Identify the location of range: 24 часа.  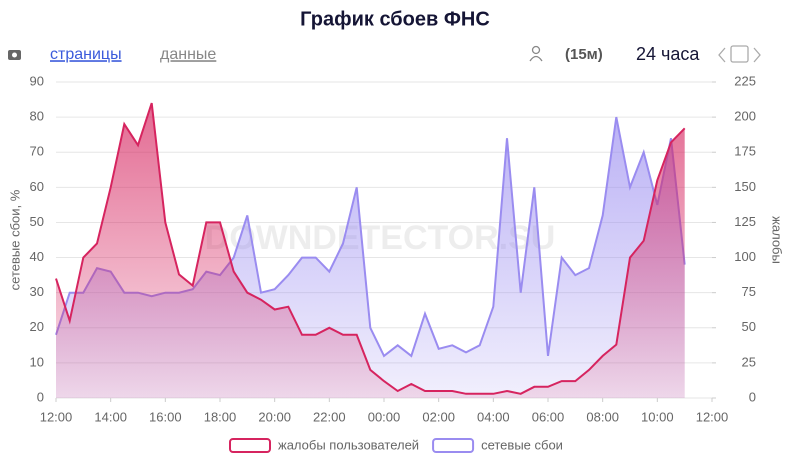
(668, 54).